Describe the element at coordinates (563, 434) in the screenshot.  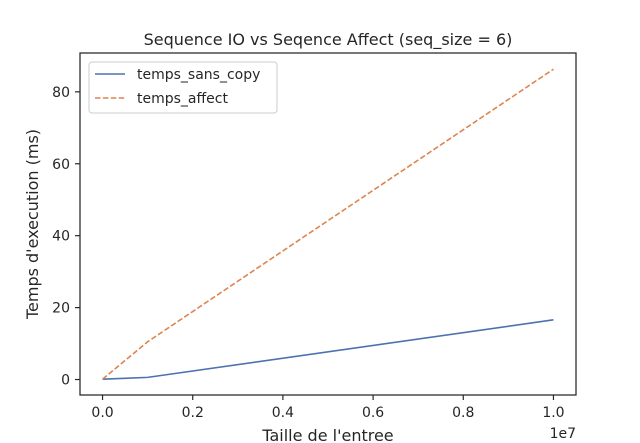
I see `x-axis-offset-label: 1e7` at that location.